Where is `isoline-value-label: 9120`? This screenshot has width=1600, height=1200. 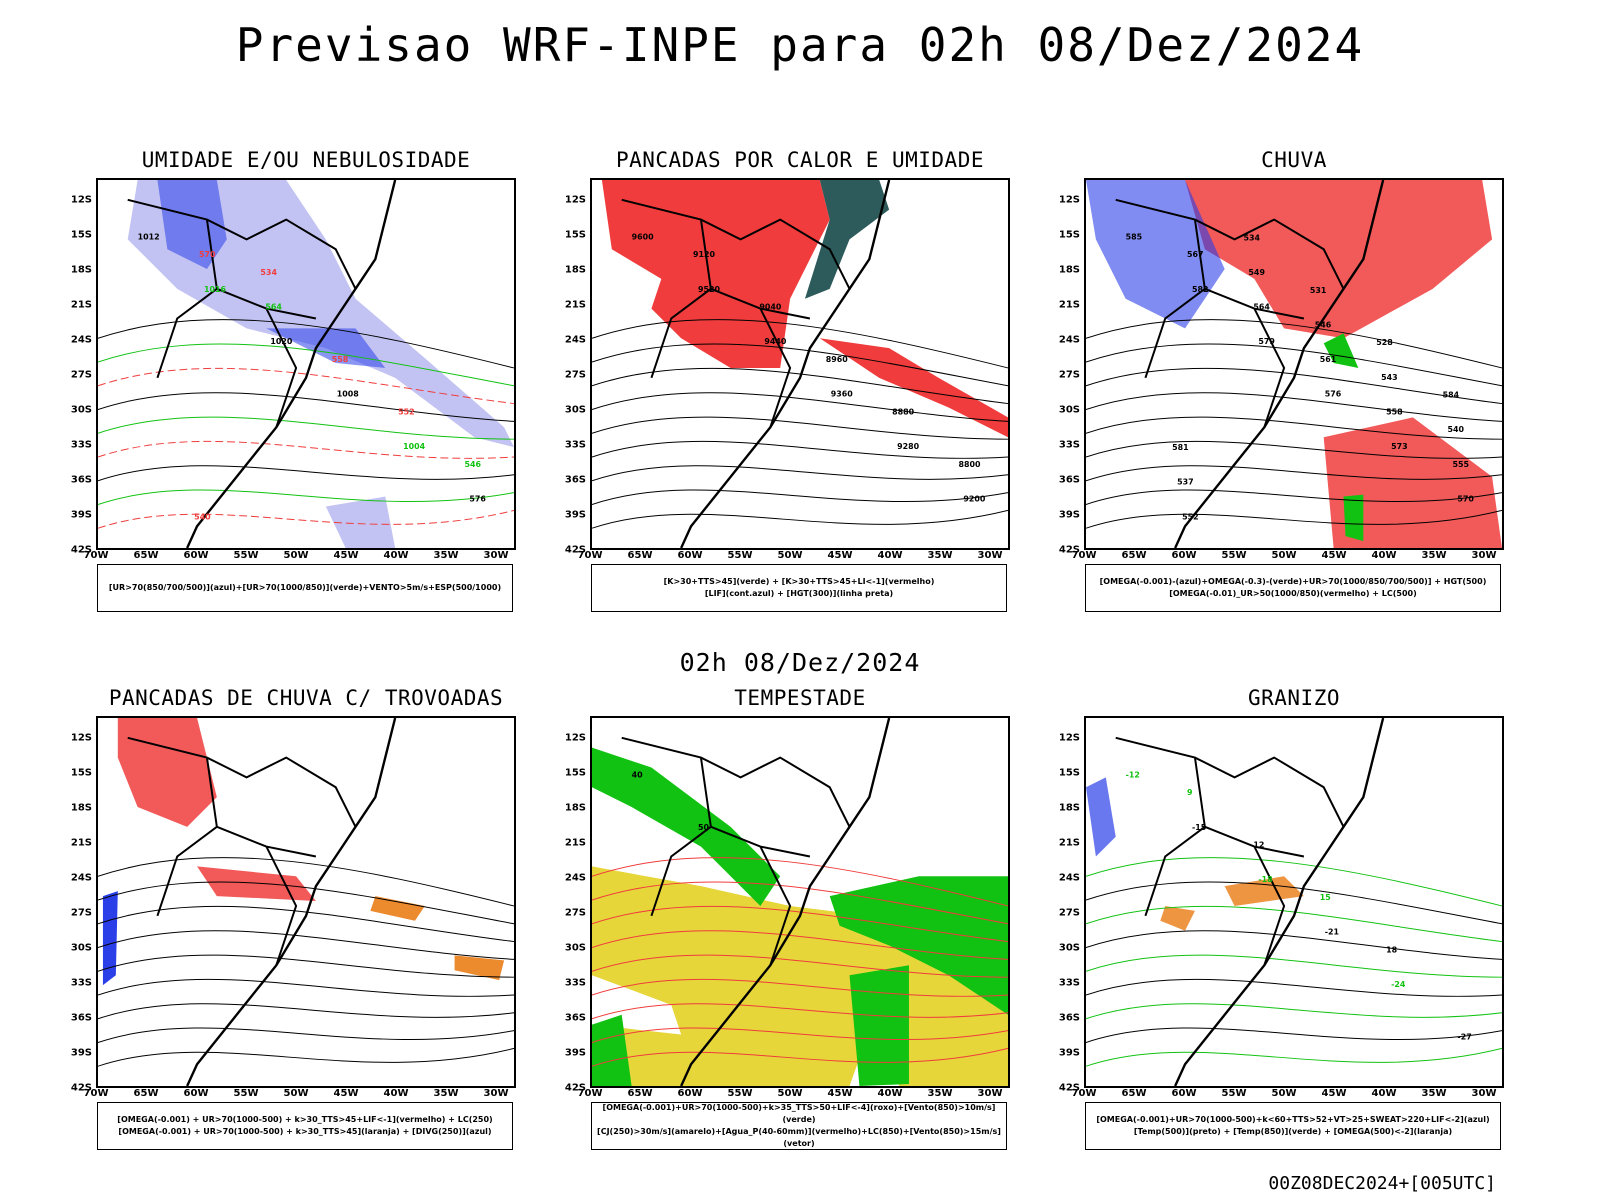
isoline-value-label: 9120 is located at coordinates (704, 254).